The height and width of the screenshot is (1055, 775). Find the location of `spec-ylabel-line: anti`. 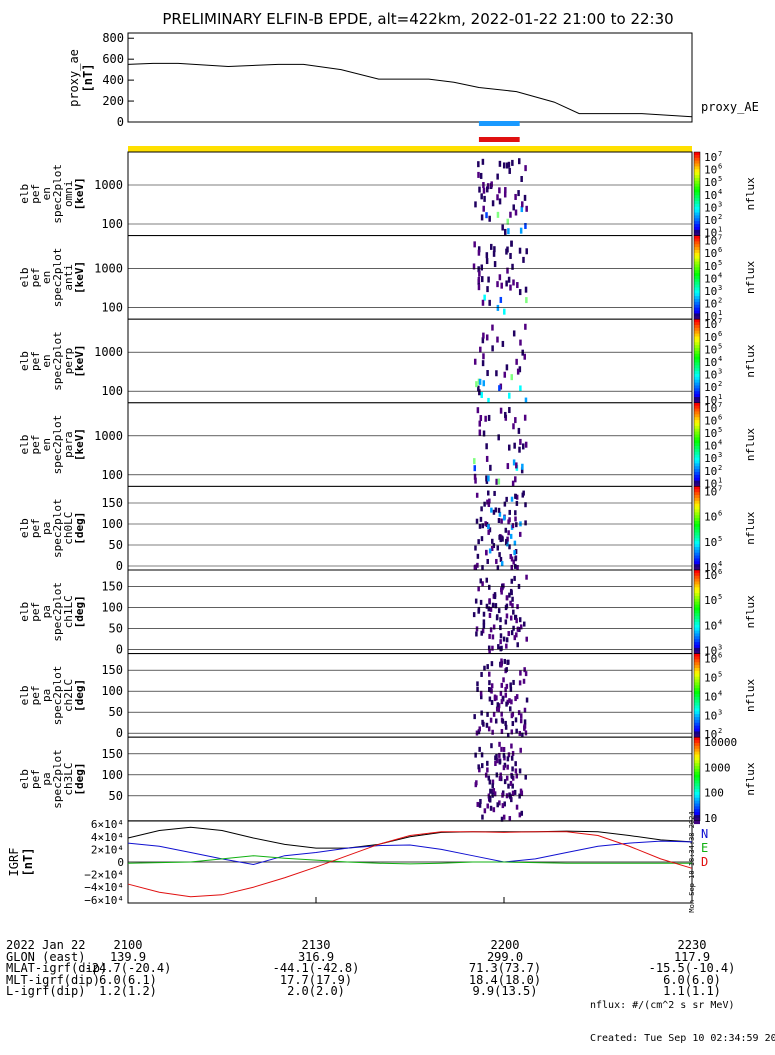

spec-ylabel-line: anti is located at coordinates (68, 277).